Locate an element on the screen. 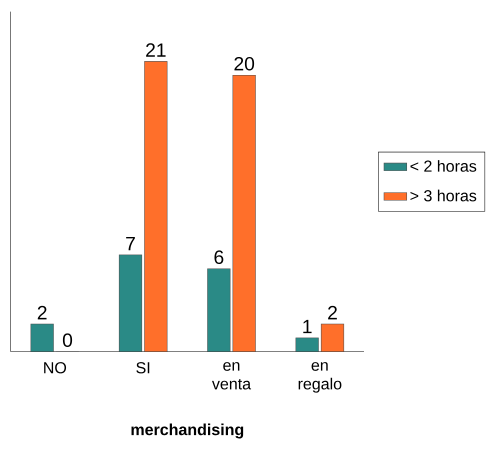 The width and height of the screenshot is (500, 465). data-label: 0 is located at coordinates (67, 340).